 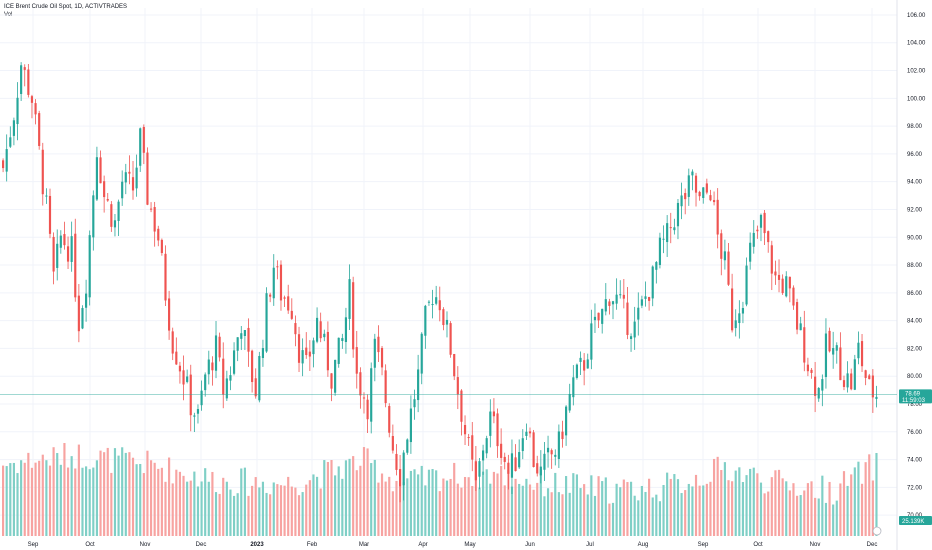 I want to click on x-tick-label: Sep, so click(x=33, y=545).